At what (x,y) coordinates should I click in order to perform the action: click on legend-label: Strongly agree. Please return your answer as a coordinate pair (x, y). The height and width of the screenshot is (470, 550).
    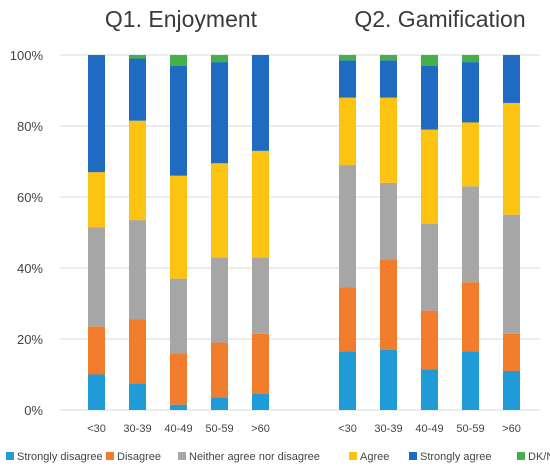
    Looking at the image, I should click on (456, 457).